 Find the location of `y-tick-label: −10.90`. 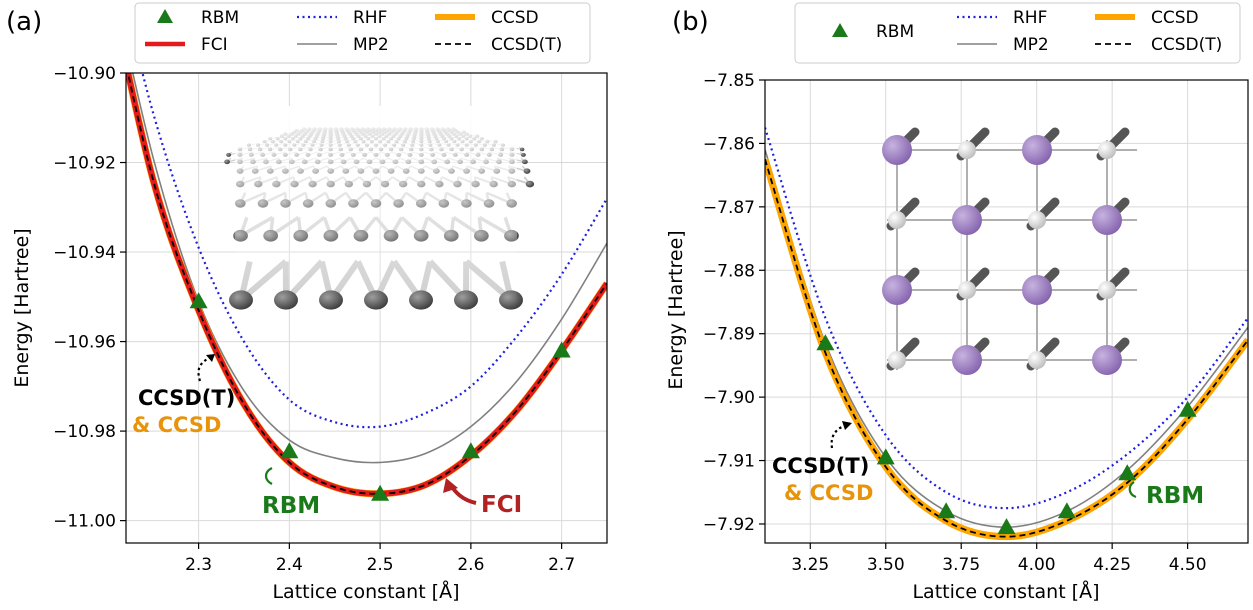

y-tick-label: −10.90 is located at coordinates (84, 74).